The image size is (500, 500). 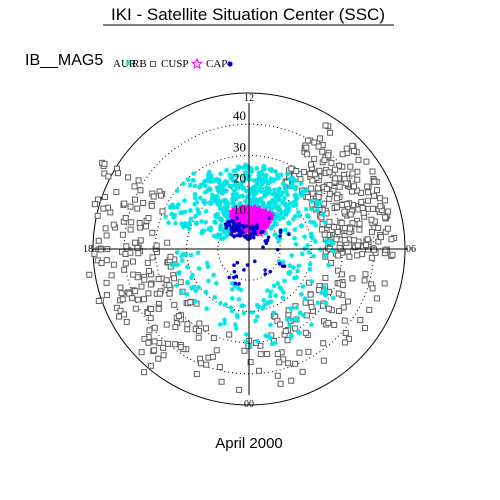 What do you see at coordinates (249, 443) in the screenshot?
I see `date-label: April 2000` at bounding box center [249, 443].